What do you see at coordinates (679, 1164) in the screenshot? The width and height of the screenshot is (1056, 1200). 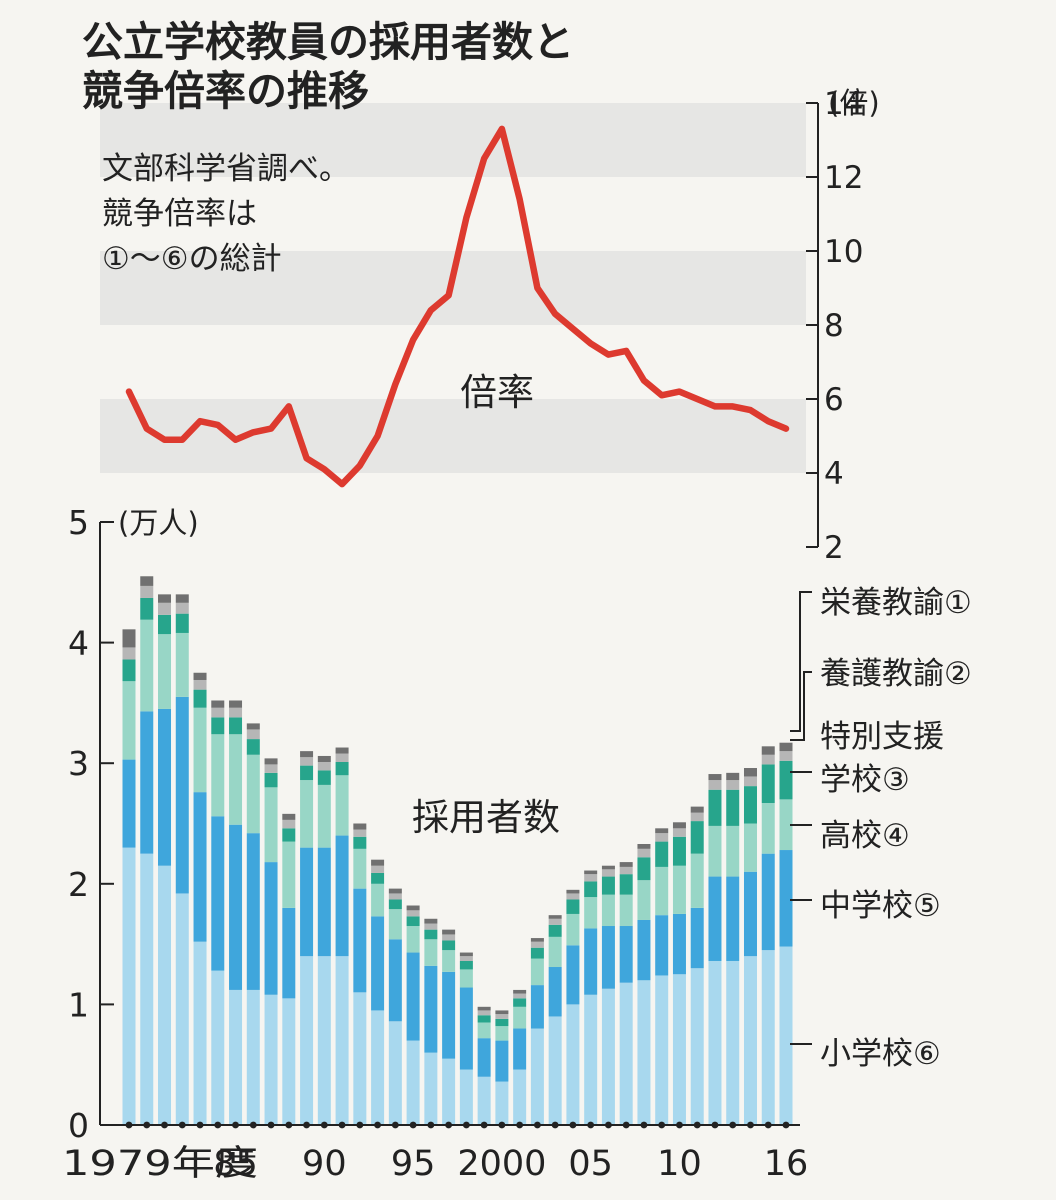 I see `x-tick-label: 10` at bounding box center [679, 1164].